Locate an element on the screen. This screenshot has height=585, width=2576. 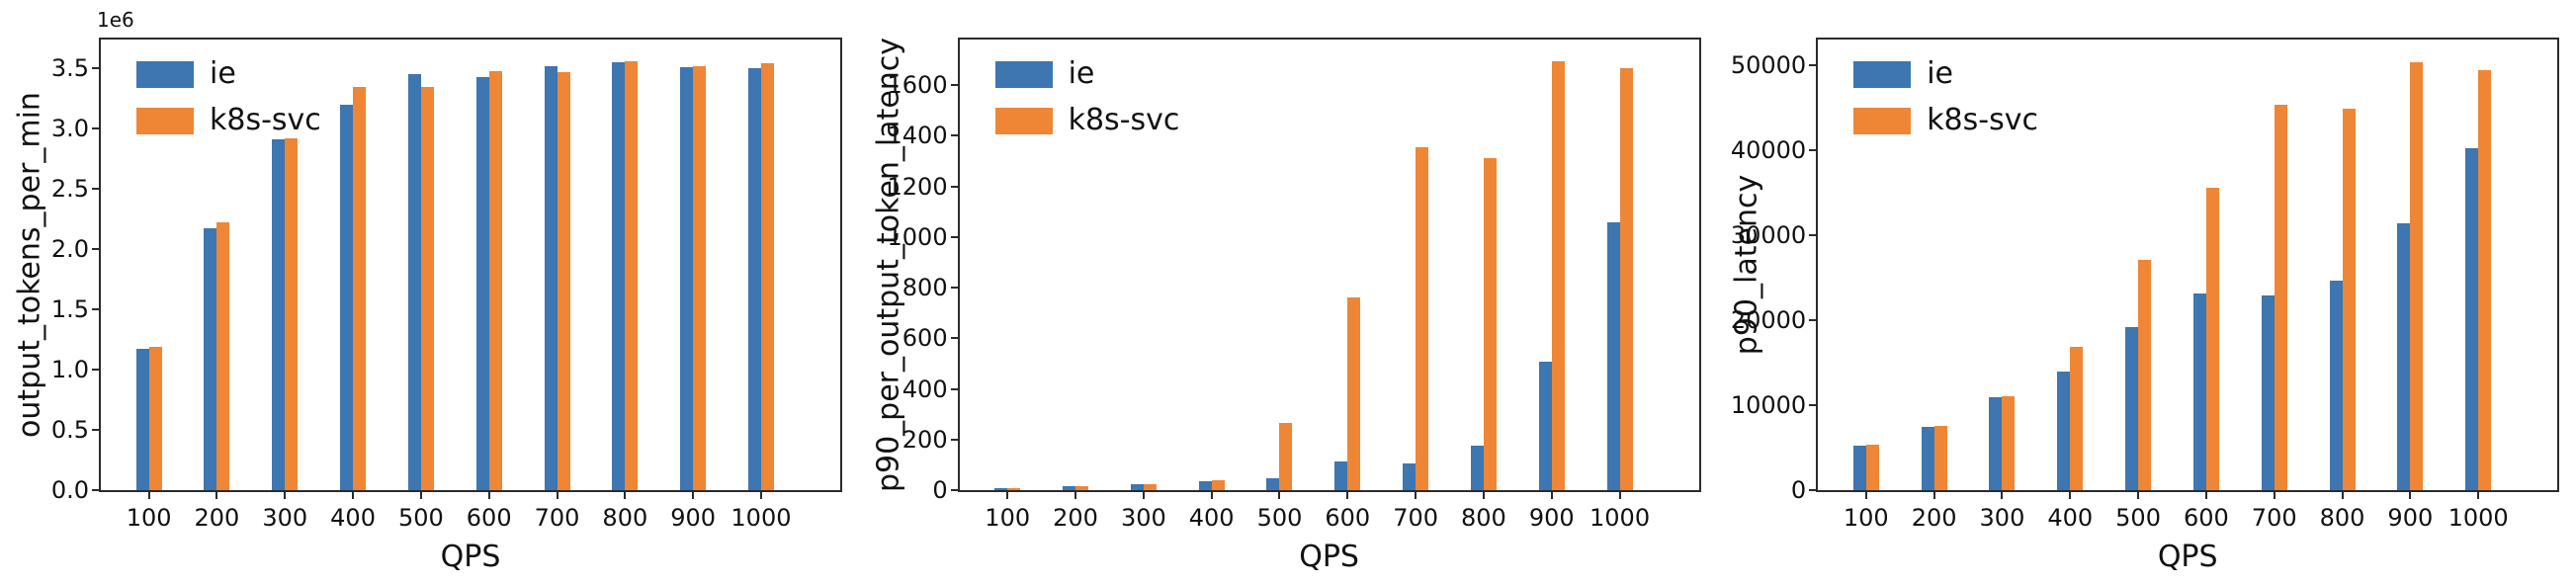
y-tick-label: 1000 is located at coordinates (917, 236).